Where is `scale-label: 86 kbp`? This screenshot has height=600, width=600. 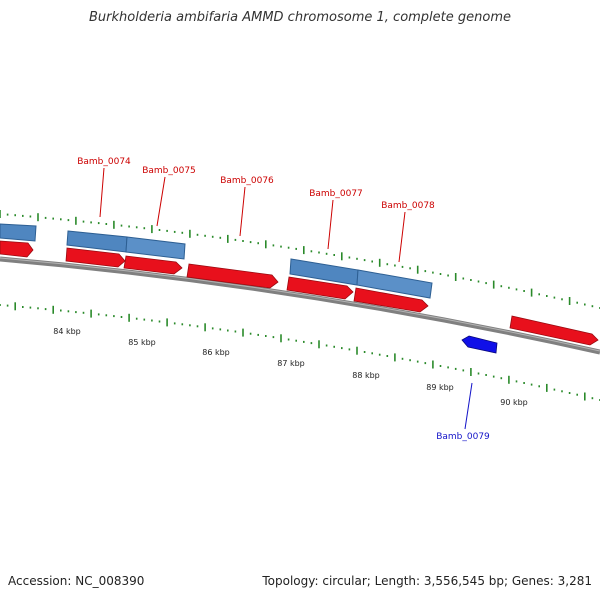 scale-label: 86 kbp is located at coordinates (216, 352).